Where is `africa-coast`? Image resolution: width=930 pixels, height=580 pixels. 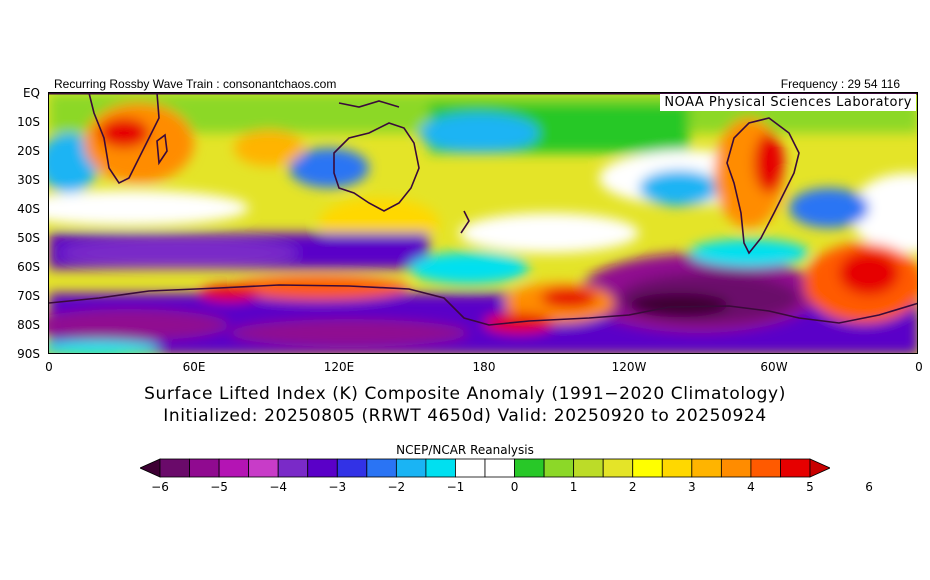
africa-coast is located at coordinates (124, 139).